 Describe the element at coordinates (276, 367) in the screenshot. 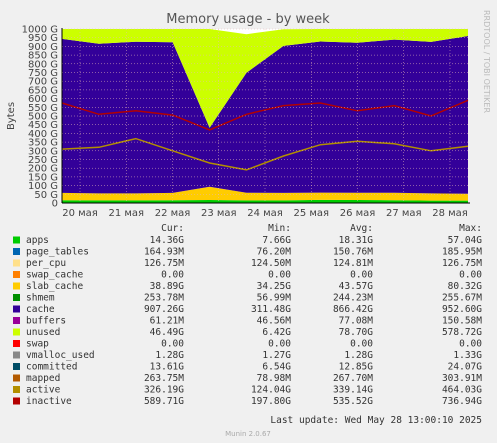

I see `legend-min-value: 6.54G` at that location.